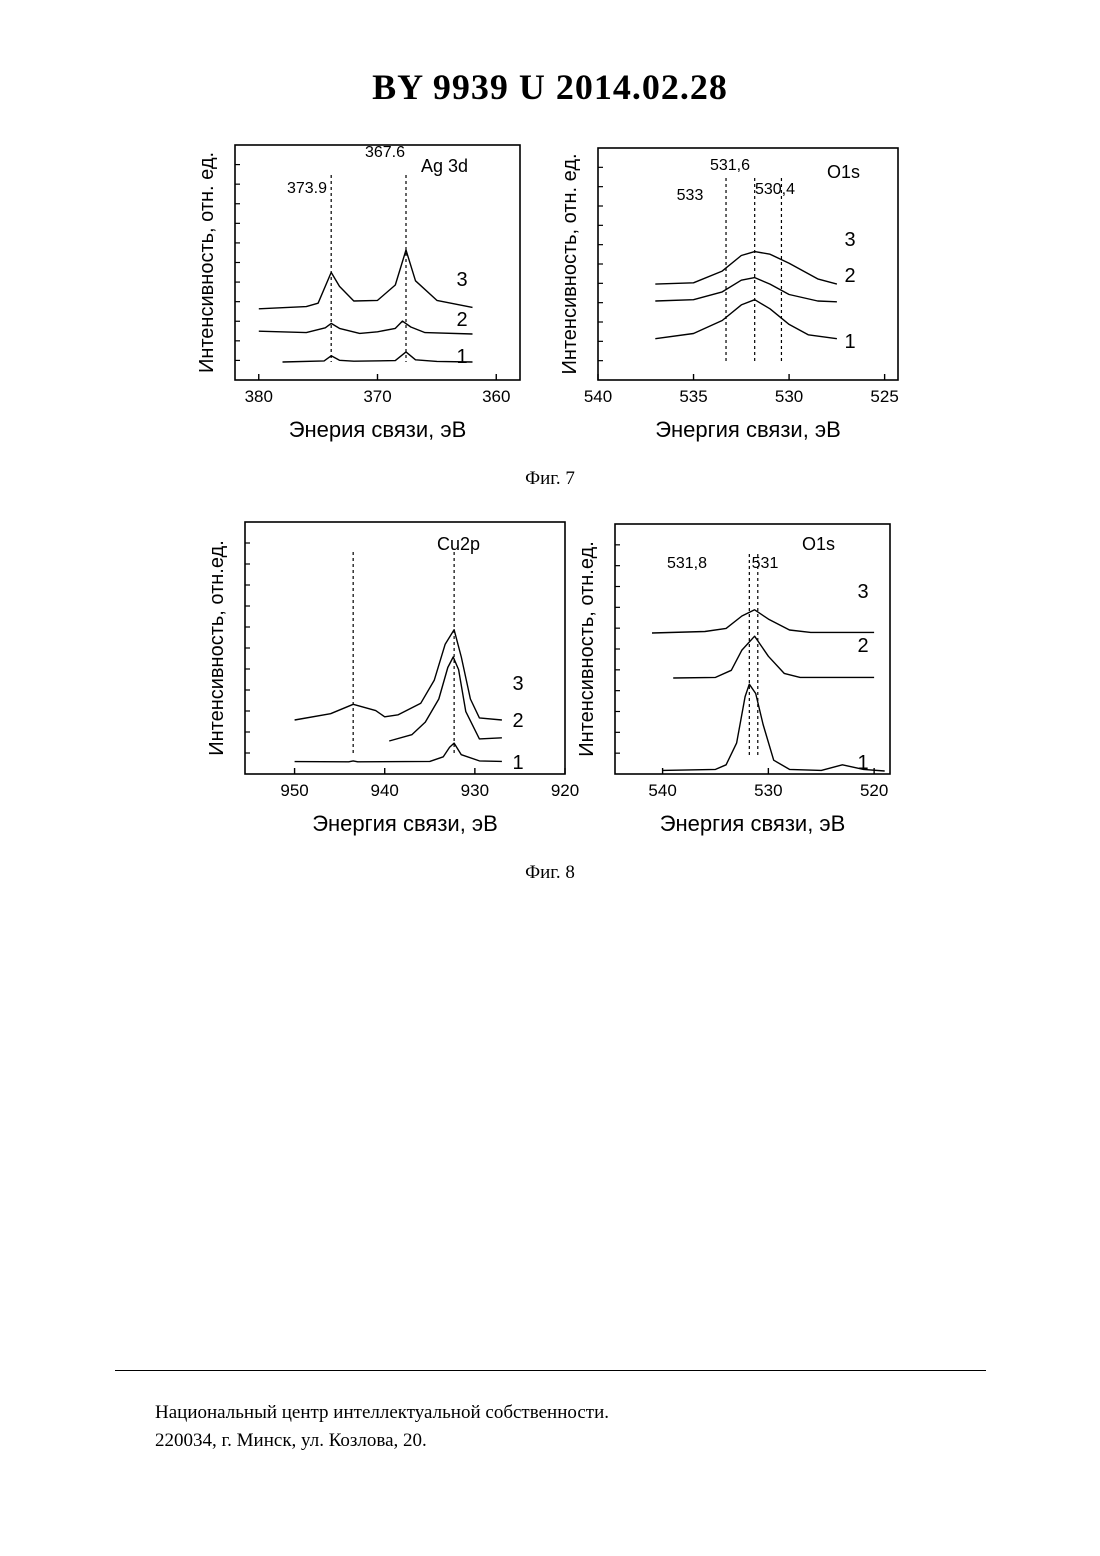  I want to click on x-tick-label: 370, so click(377, 396).